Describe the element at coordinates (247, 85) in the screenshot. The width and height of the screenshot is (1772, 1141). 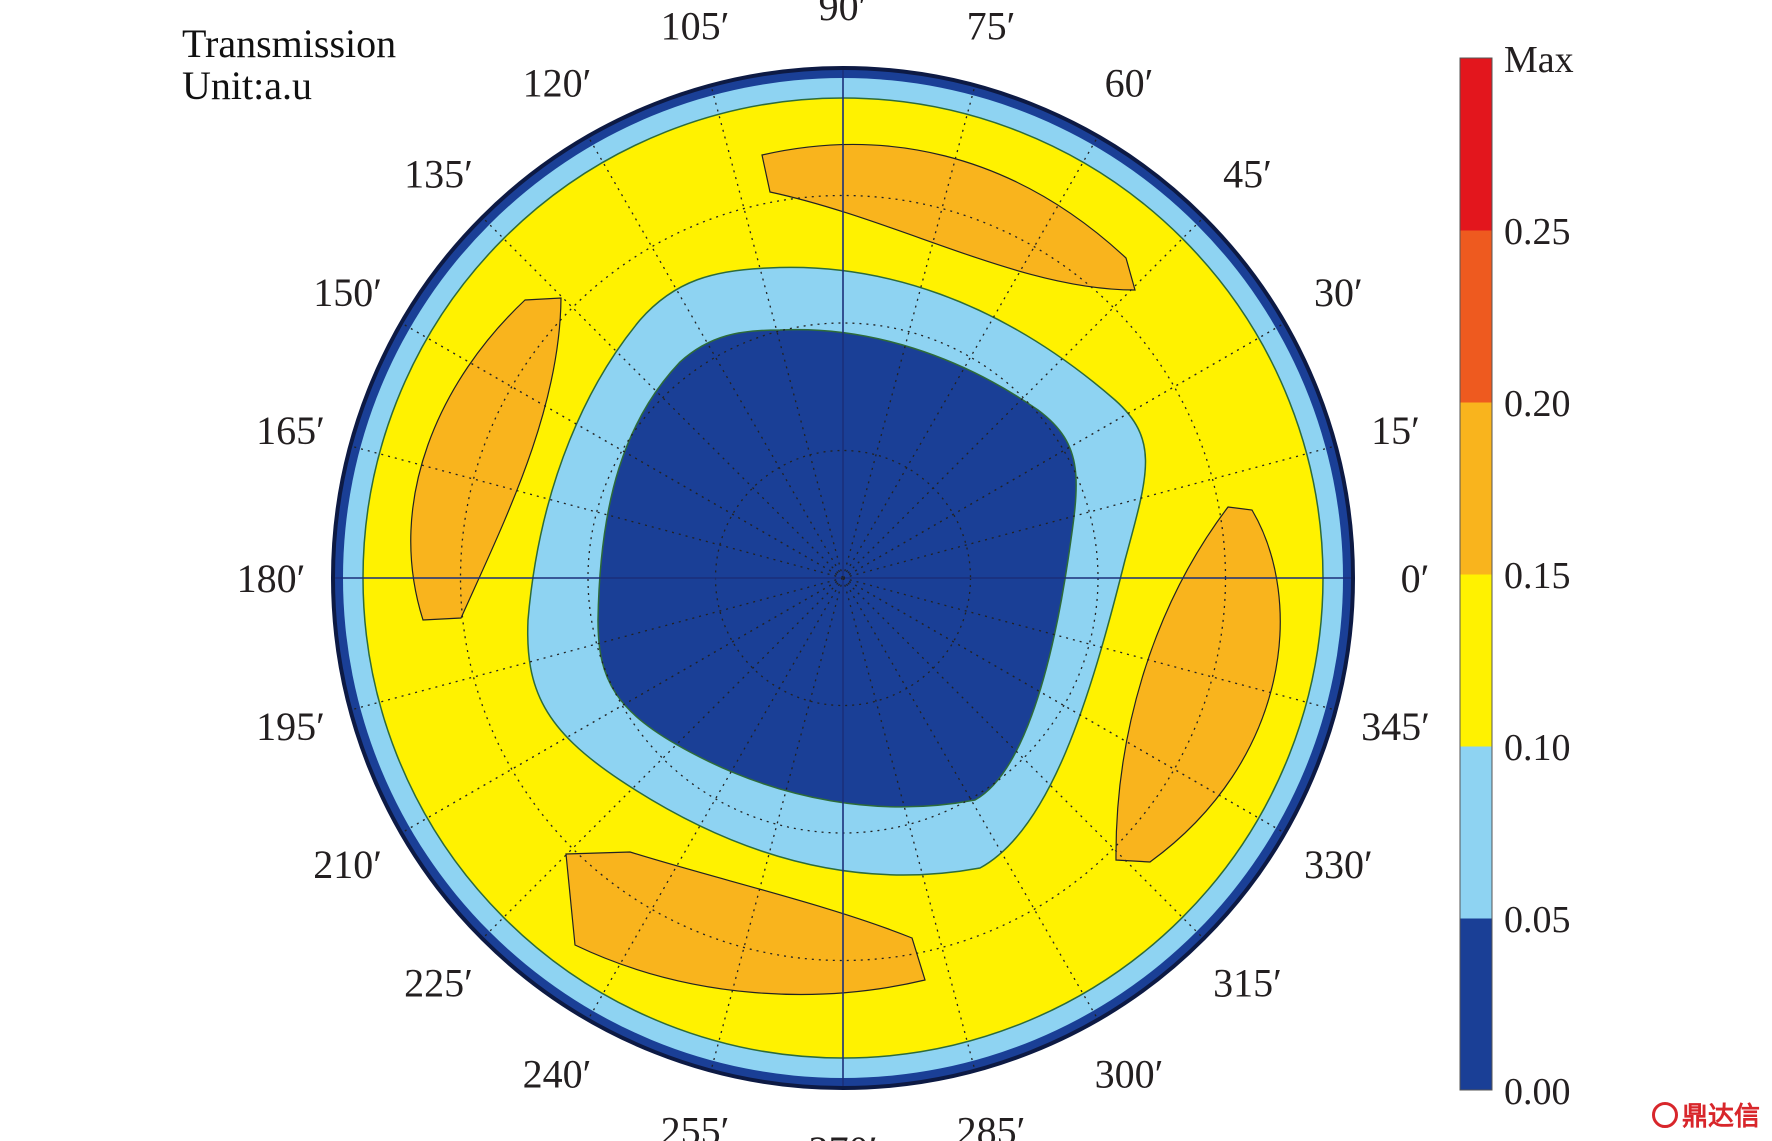
I see `chart-unit: Unit:a.u` at that location.